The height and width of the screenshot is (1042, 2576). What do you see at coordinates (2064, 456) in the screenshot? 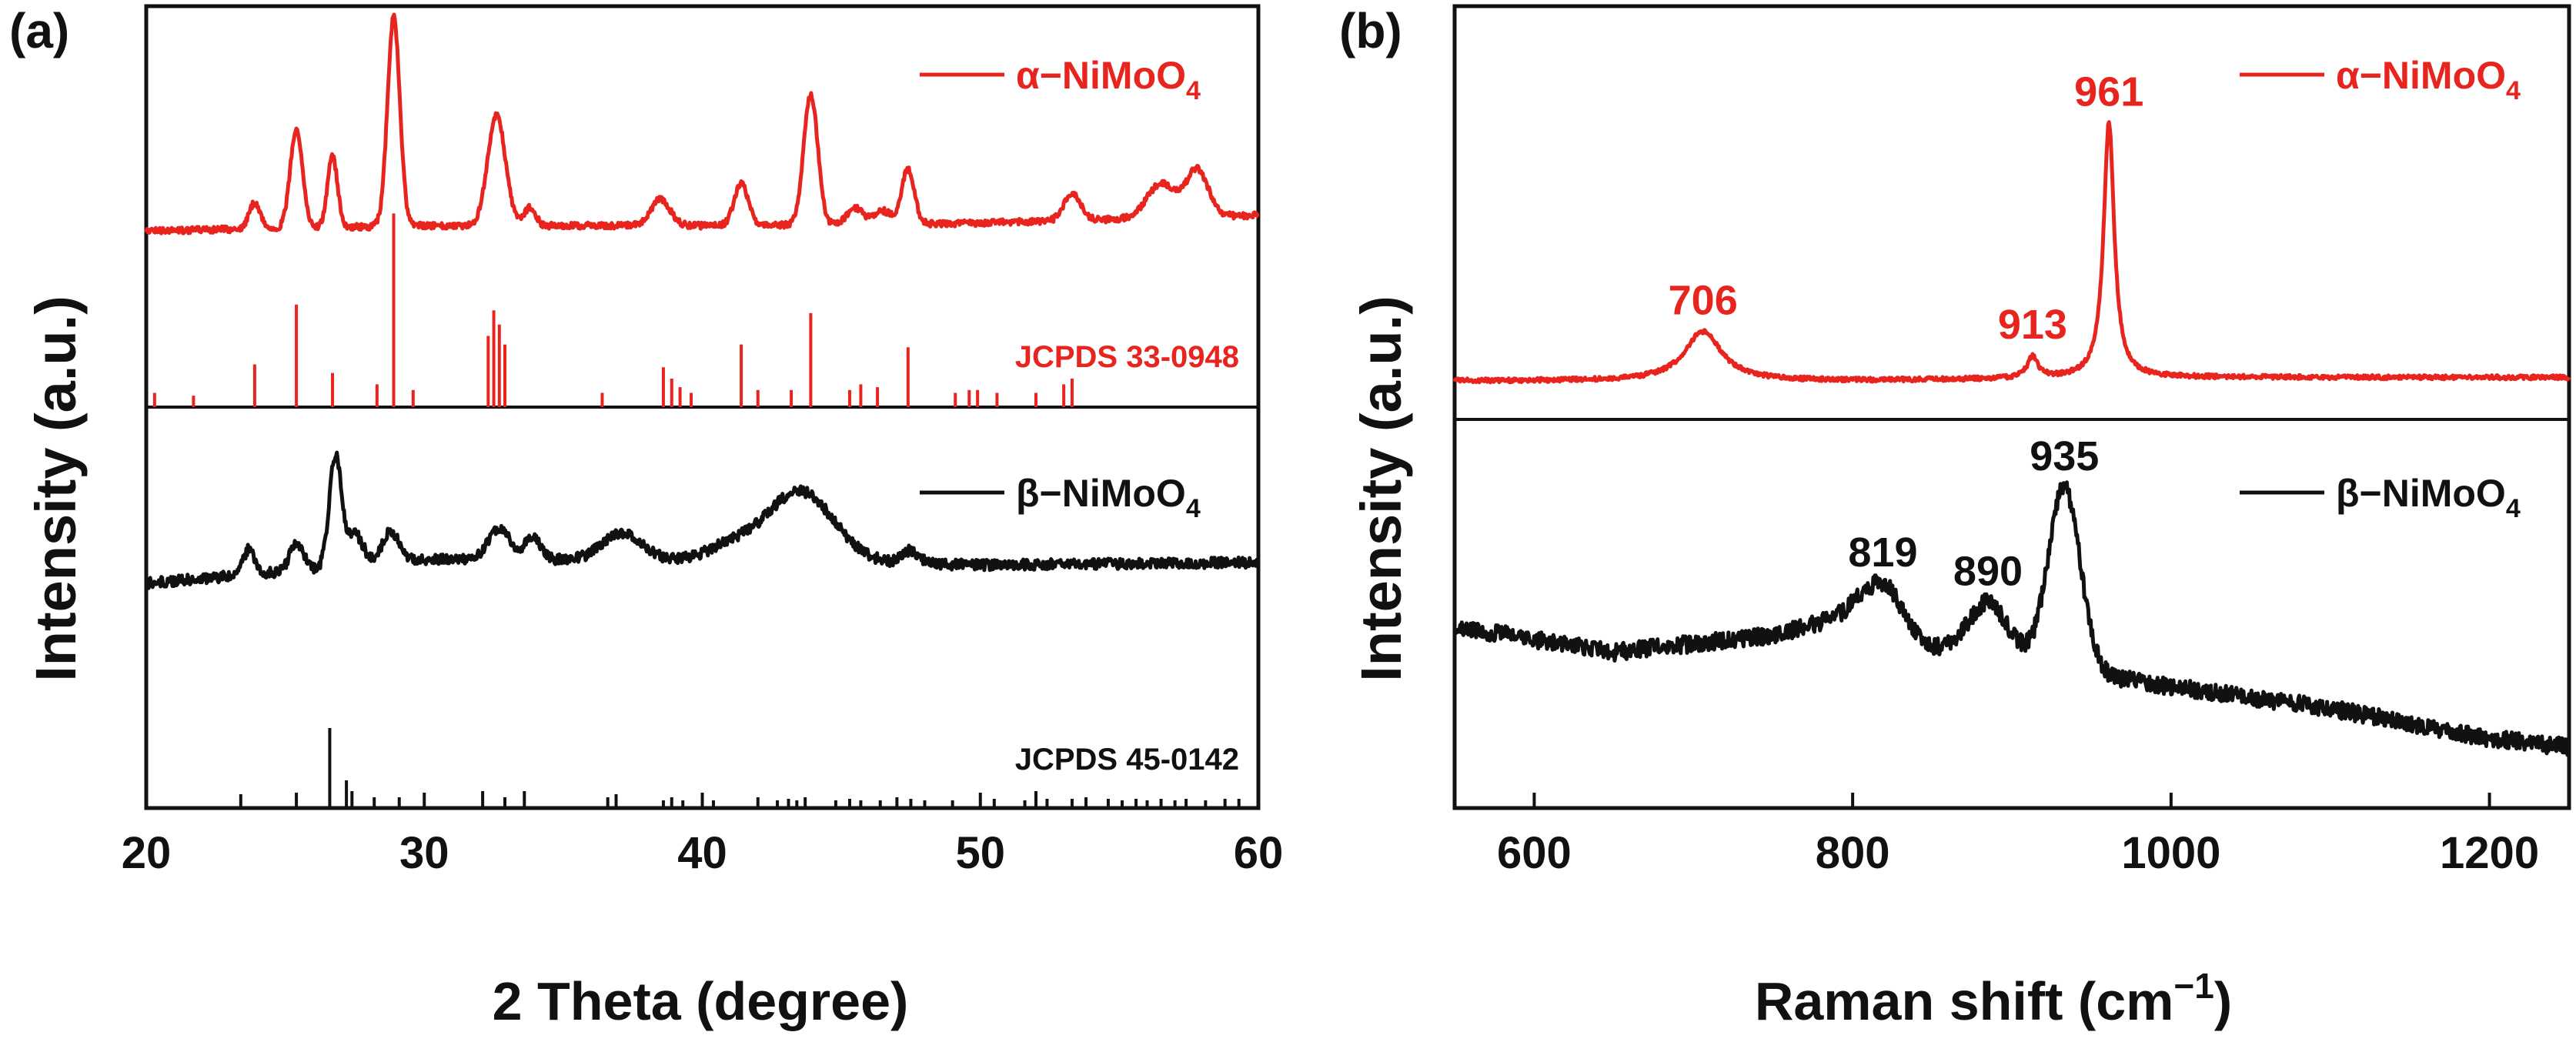
I see `peak-label: 935` at bounding box center [2064, 456].